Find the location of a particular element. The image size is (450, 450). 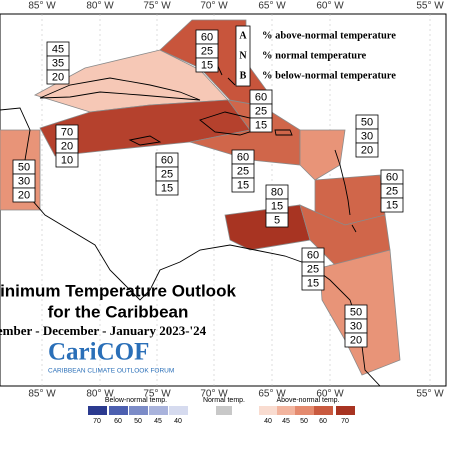

key-letter: B is located at coordinates (243, 75).